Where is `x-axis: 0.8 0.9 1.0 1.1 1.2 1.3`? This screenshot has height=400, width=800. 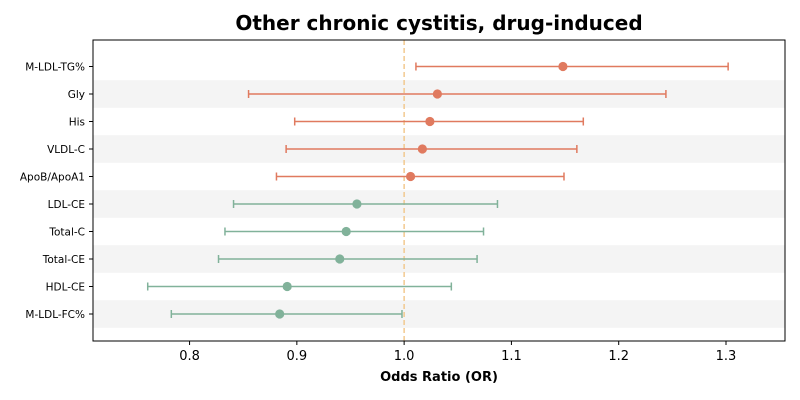
x-axis: 0.8 0.9 1.0 1.1 1.2 1.3 is located at coordinates (457, 352).